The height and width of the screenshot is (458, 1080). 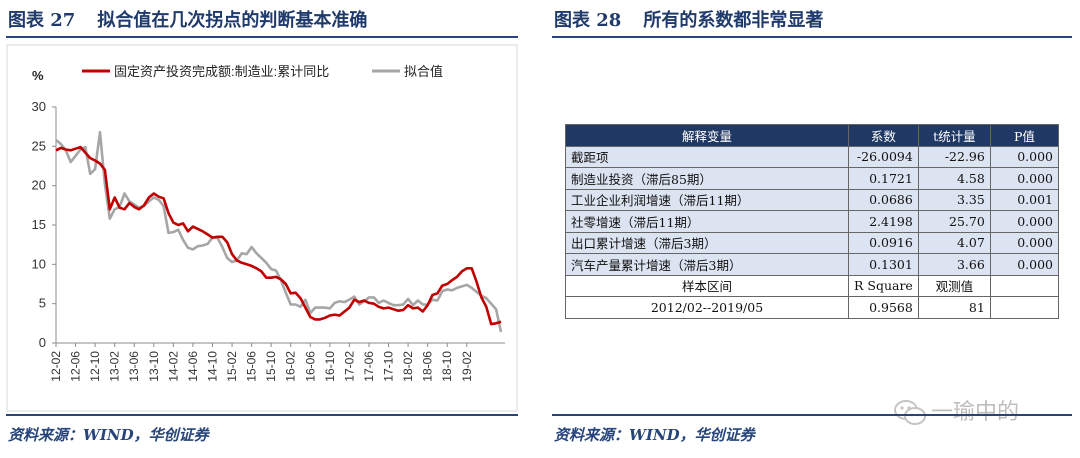 I want to click on table-row: 截距项 -26.0094 -22.96 0.000, so click(x=812, y=156).